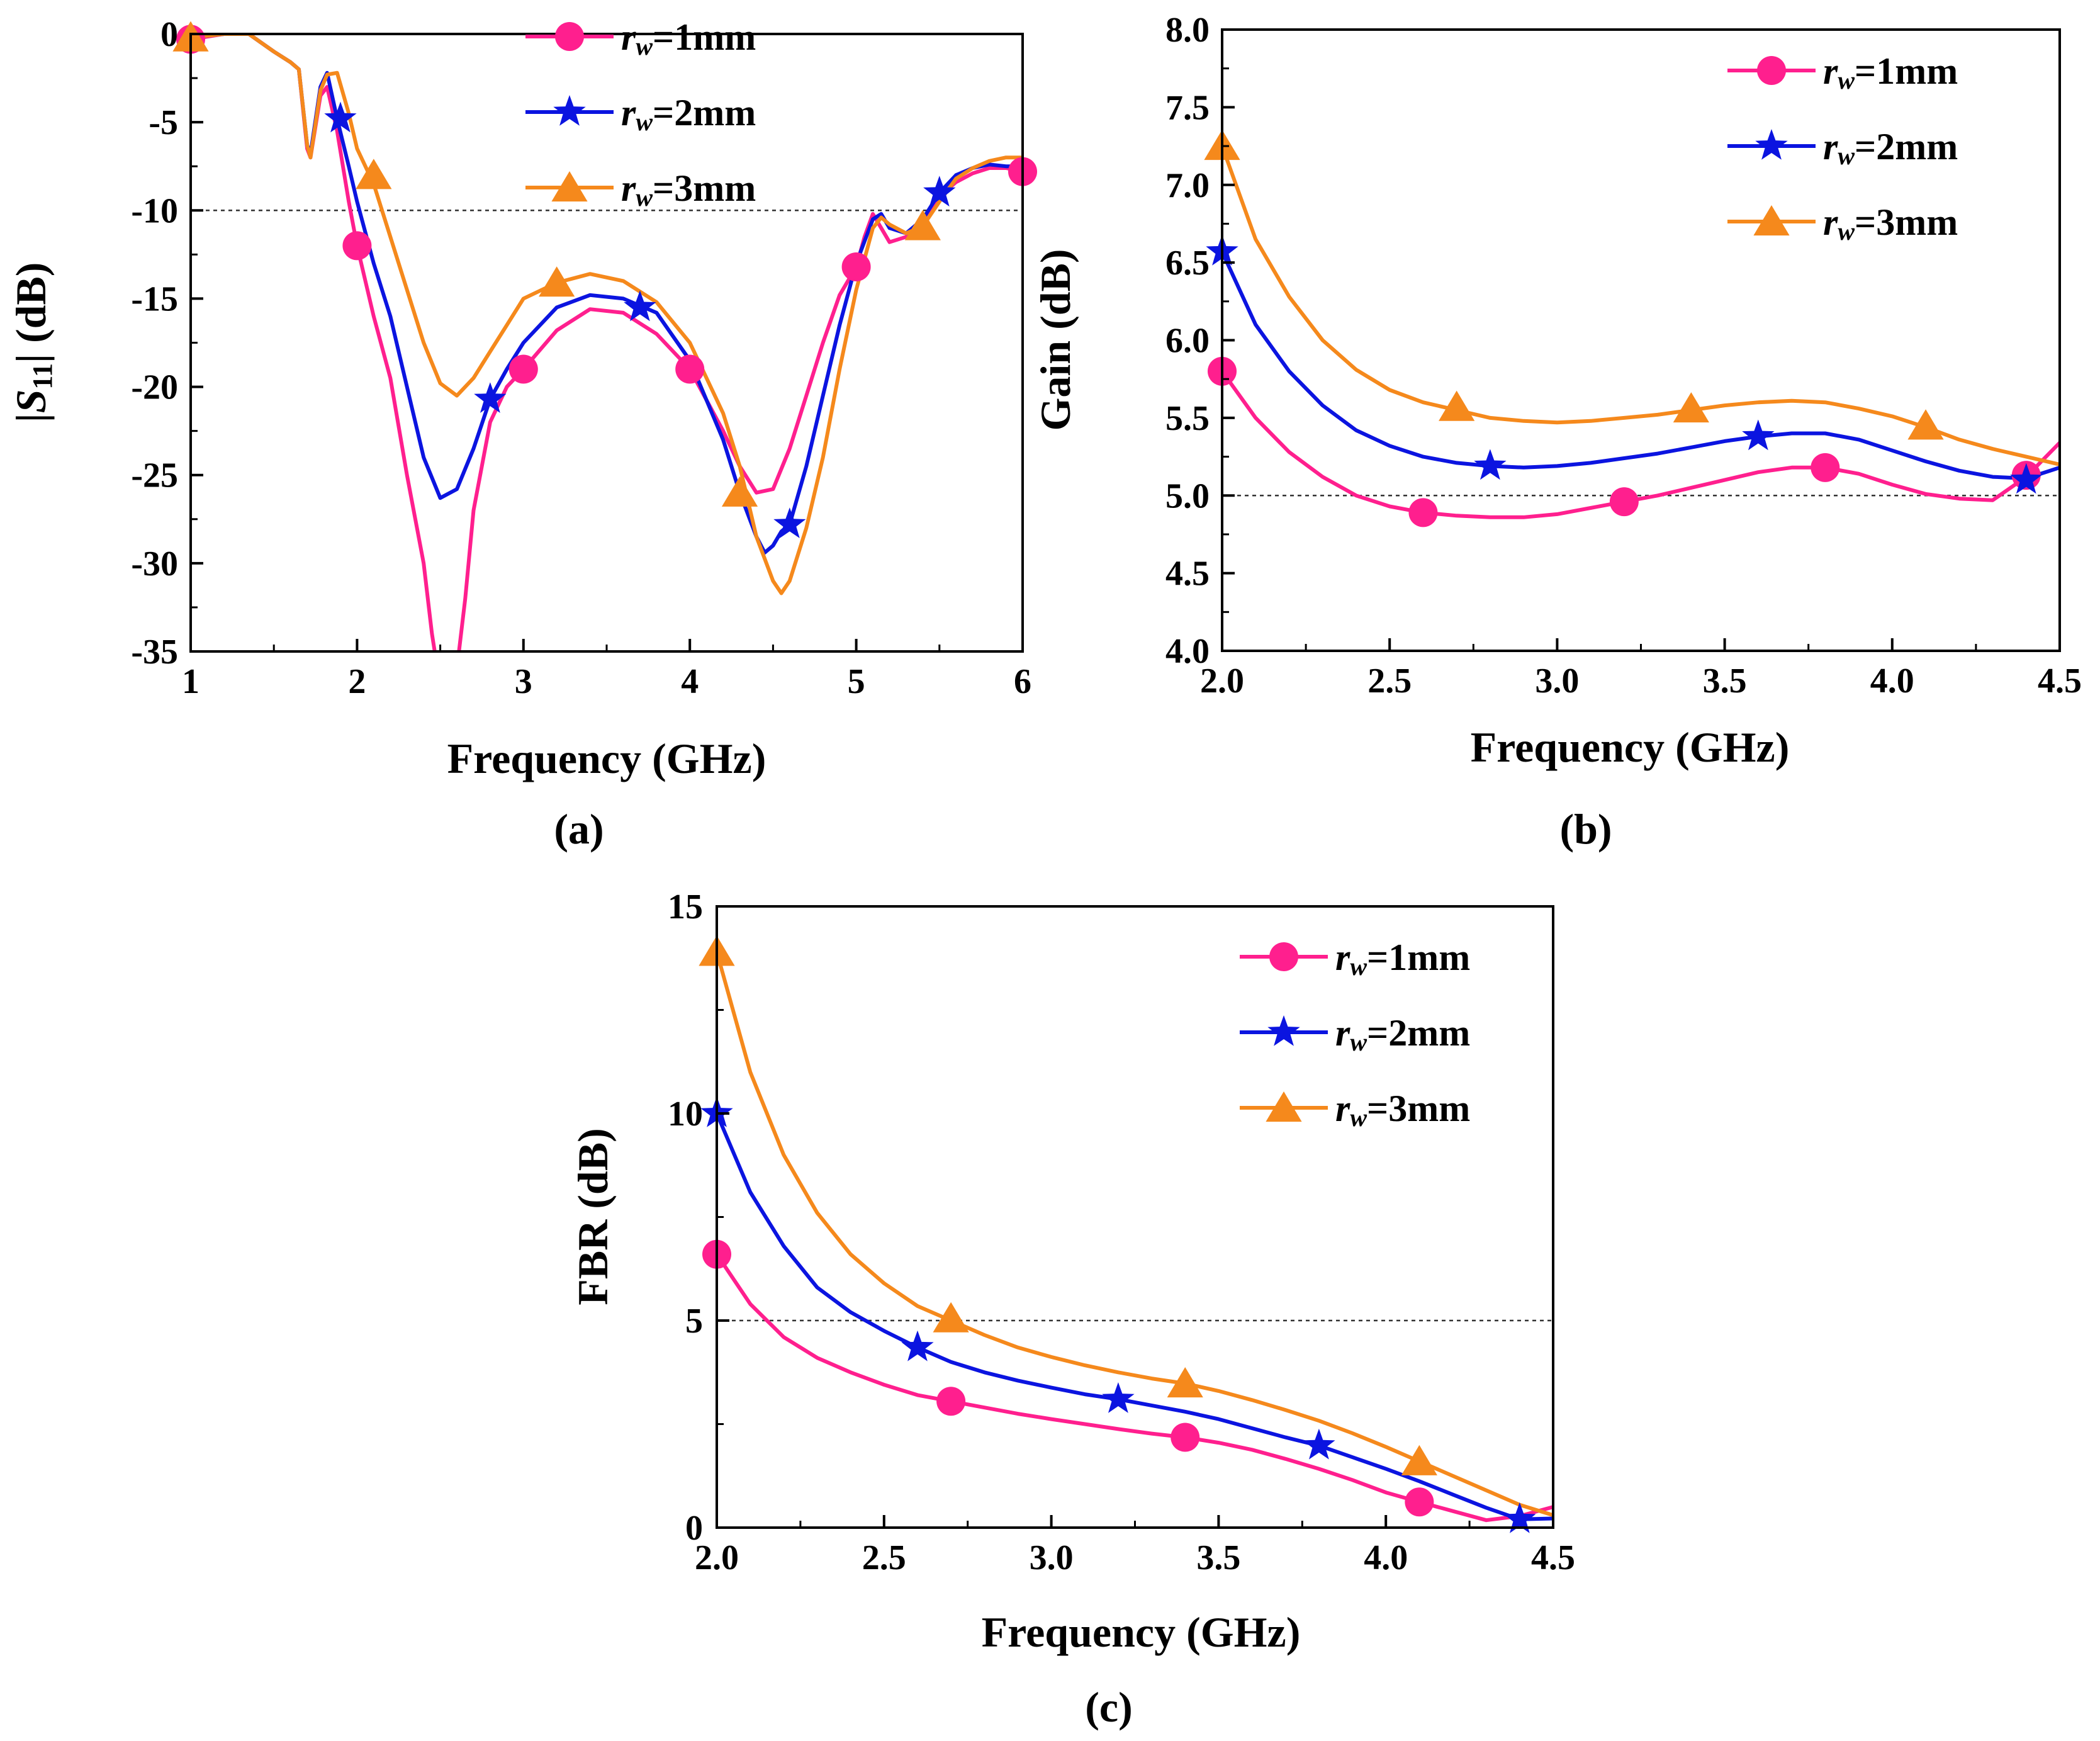 The width and height of the screenshot is (2100, 1741). I want to click on x-tick-label-c-5: 4.0, so click(1386, 1557).